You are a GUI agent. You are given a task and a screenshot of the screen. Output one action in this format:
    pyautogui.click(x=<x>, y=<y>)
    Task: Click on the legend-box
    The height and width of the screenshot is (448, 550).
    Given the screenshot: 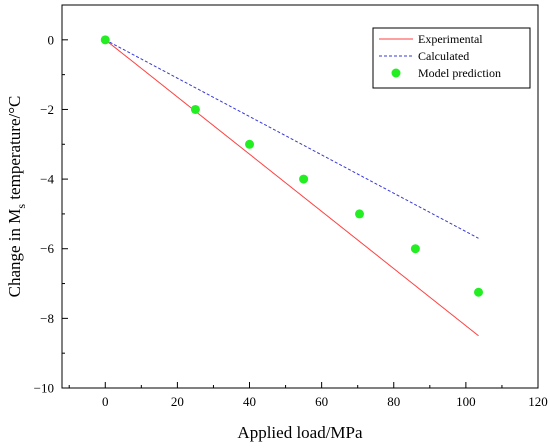 What is the action you would take?
    pyautogui.click(x=451, y=58)
    